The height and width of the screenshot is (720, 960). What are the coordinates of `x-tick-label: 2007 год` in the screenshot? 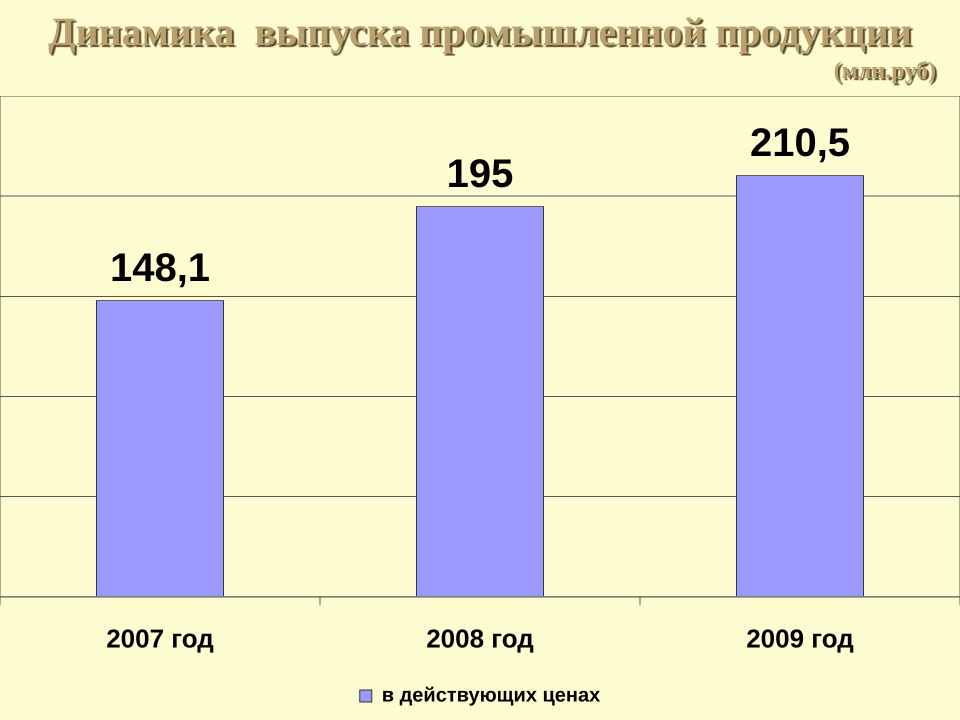 It's located at (160, 639).